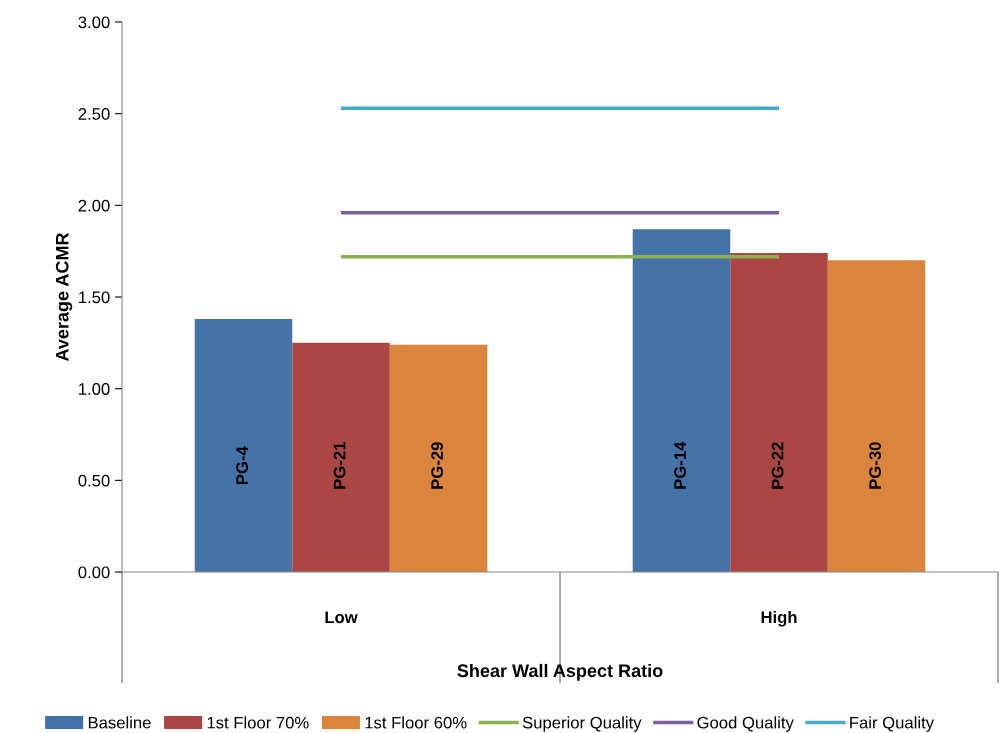  Describe the element at coordinates (94, 297) in the screenshot. I see `y-tick-label: 1.50` at that location.